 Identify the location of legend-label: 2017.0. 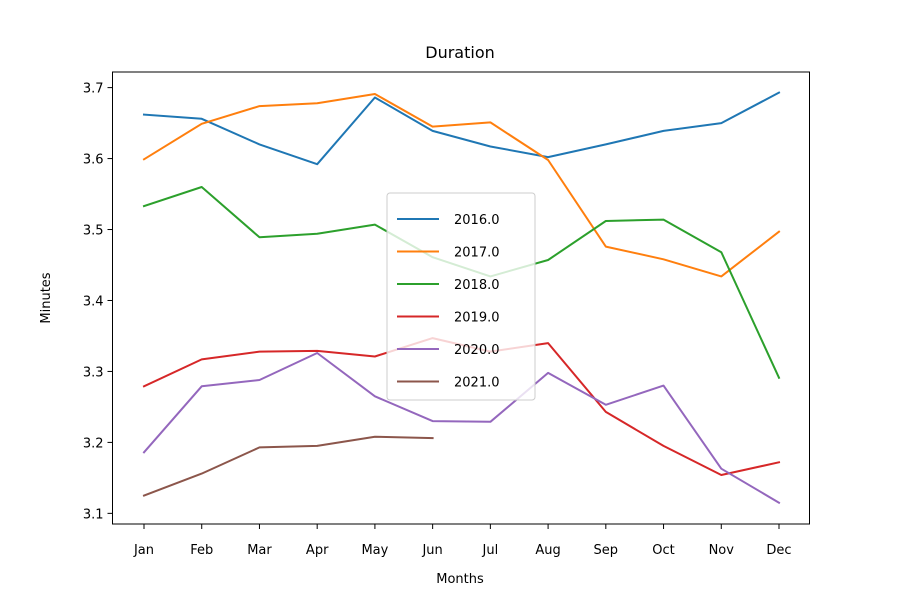
(477, 253).